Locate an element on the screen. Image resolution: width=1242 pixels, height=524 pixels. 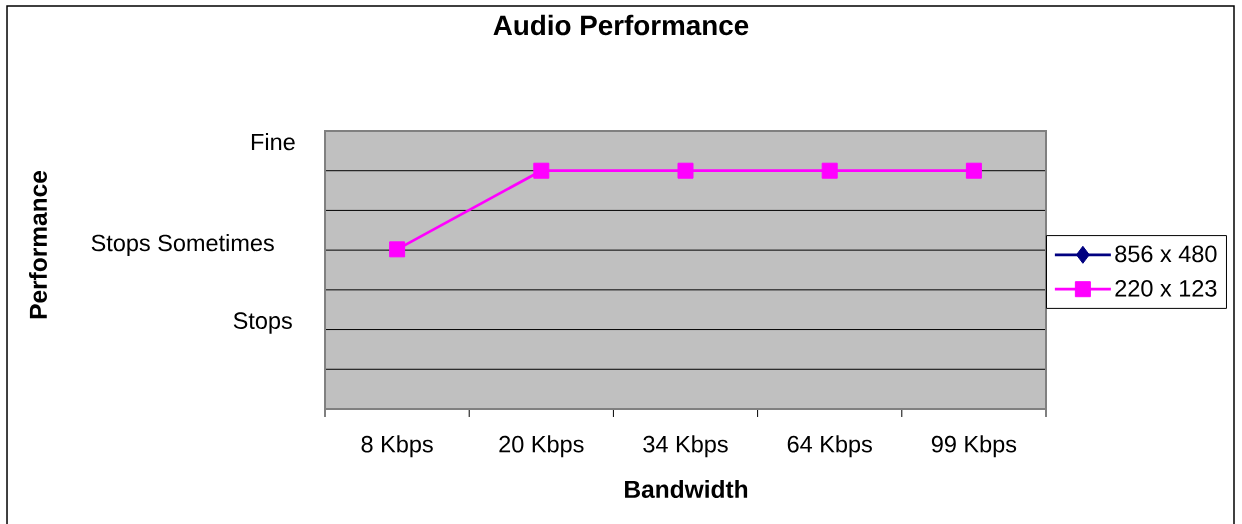
x-tick-label: 20 Kbps is located at coordinates (541, 446).